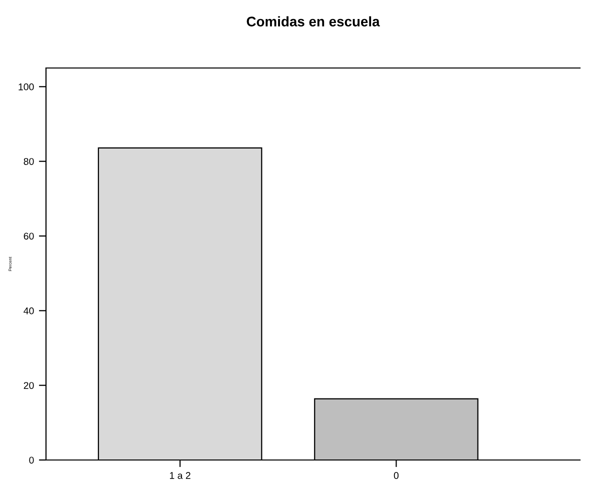 This screenshot has width=603, height=481. I want to click on chart-title: Comidas en escuela, so click(313, 21).